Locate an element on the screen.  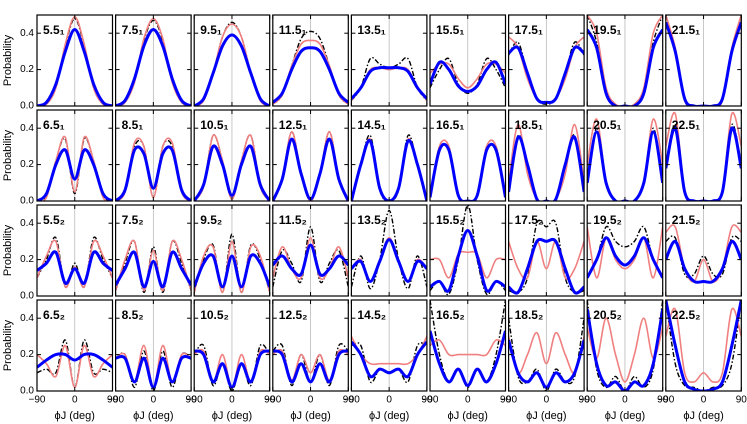
panel: 16.5₁ is located at coordinates (468, 155).